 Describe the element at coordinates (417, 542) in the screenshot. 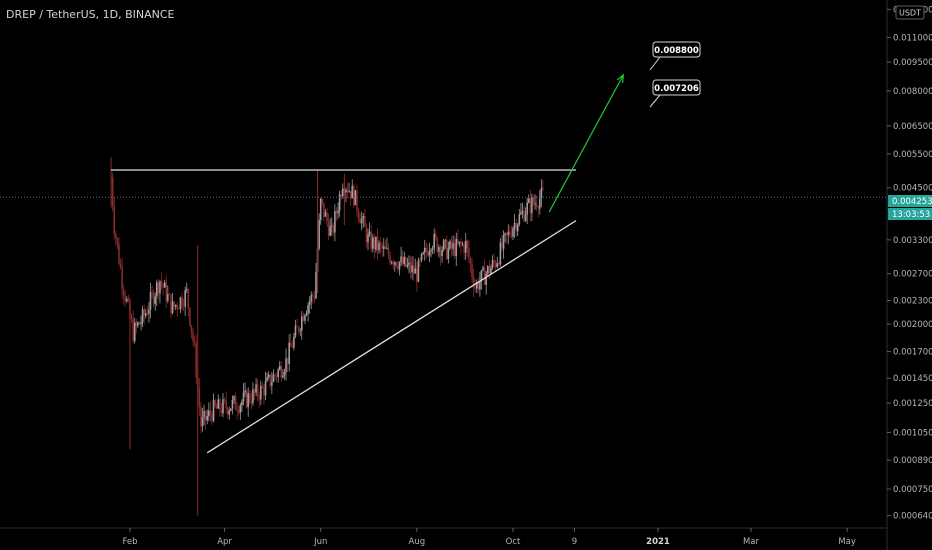

I see `x-tick-label: Aug` at that location.